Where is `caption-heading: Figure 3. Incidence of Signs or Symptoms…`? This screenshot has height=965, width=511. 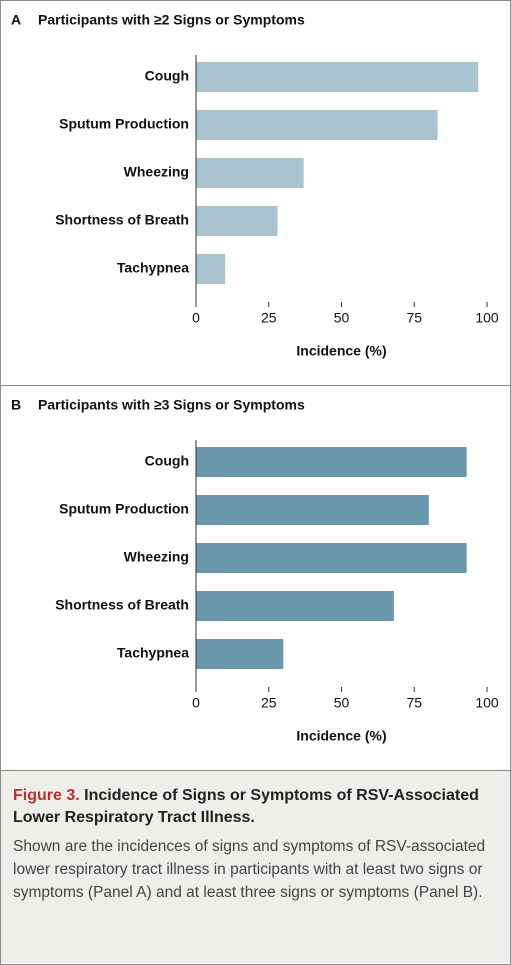
caption-heading: Figure 3. Incidence of Signs or Symptoms… is located at coordinates (255, 807).